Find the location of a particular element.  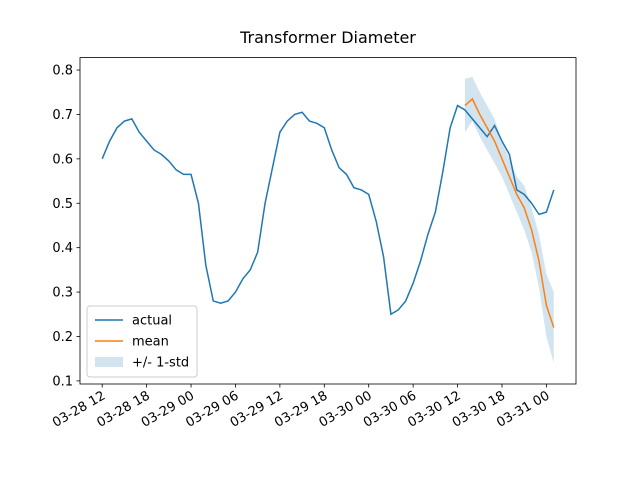

legend-label: mean is located at coordinates (150, 342).